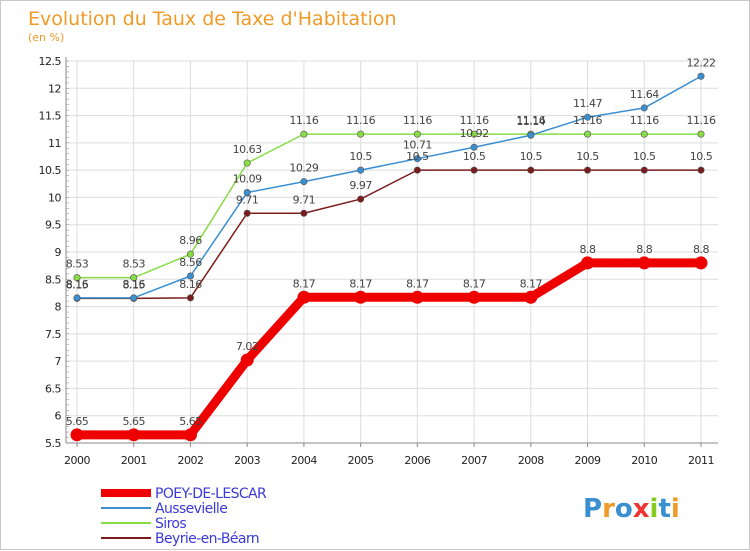 The height and width of the screenshot is (551, 750). What do you see at coordinates (58, 252) in the screenshot?
I see `y-tick-label: 9` at bounding box center [58, 252].